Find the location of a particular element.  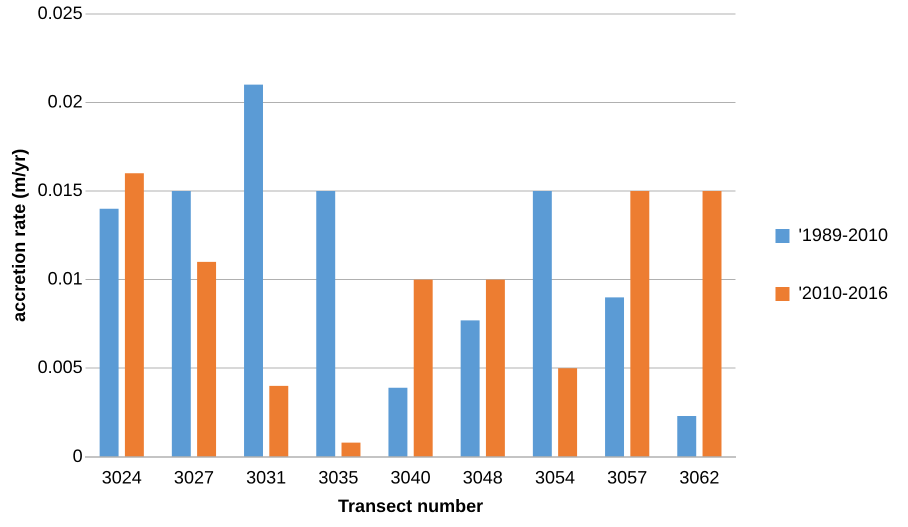

y-tick-label: 0.005 is located at coordinates (60, 367).